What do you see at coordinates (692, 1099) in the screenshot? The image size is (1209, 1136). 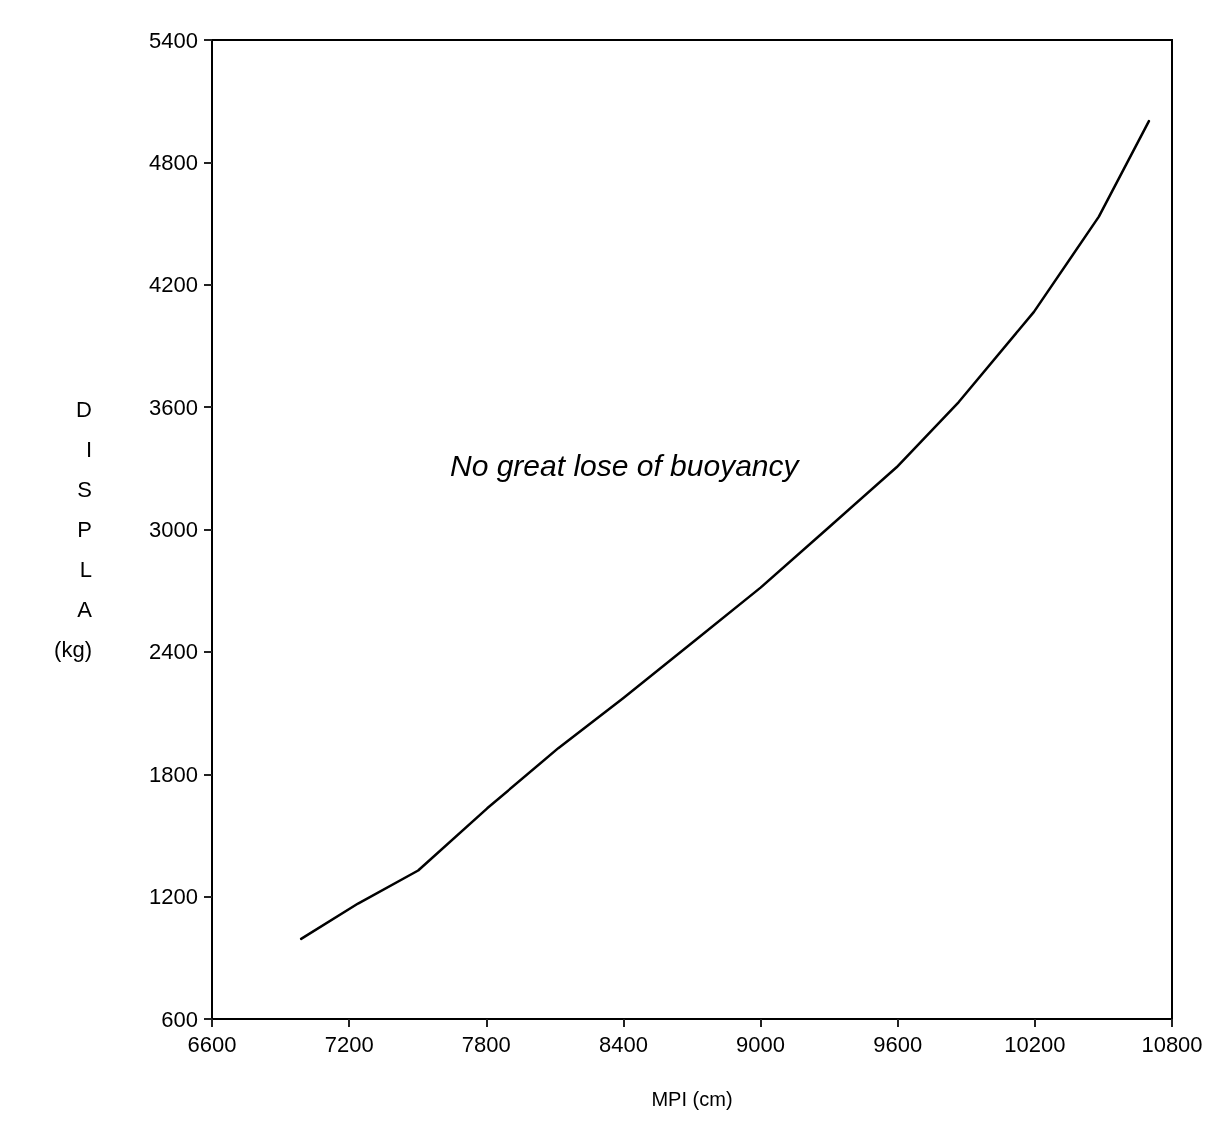 I see `x-axis-title: MPI (cm)` at bounding box center [692, 1099].